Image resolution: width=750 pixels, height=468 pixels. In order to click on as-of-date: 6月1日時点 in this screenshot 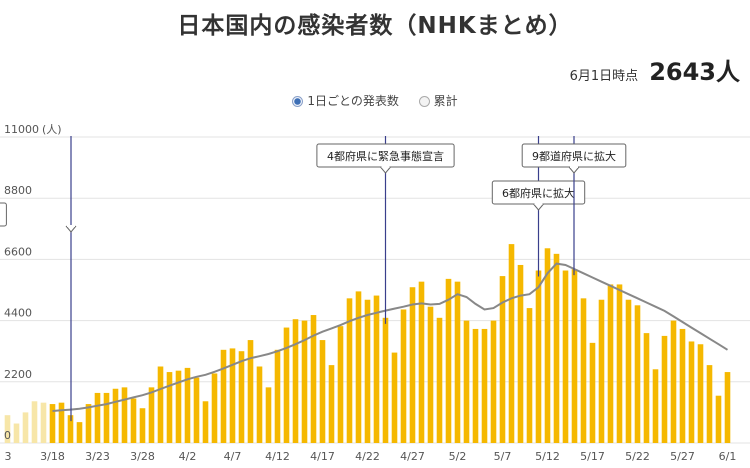, I will do `click(604, 76)`.